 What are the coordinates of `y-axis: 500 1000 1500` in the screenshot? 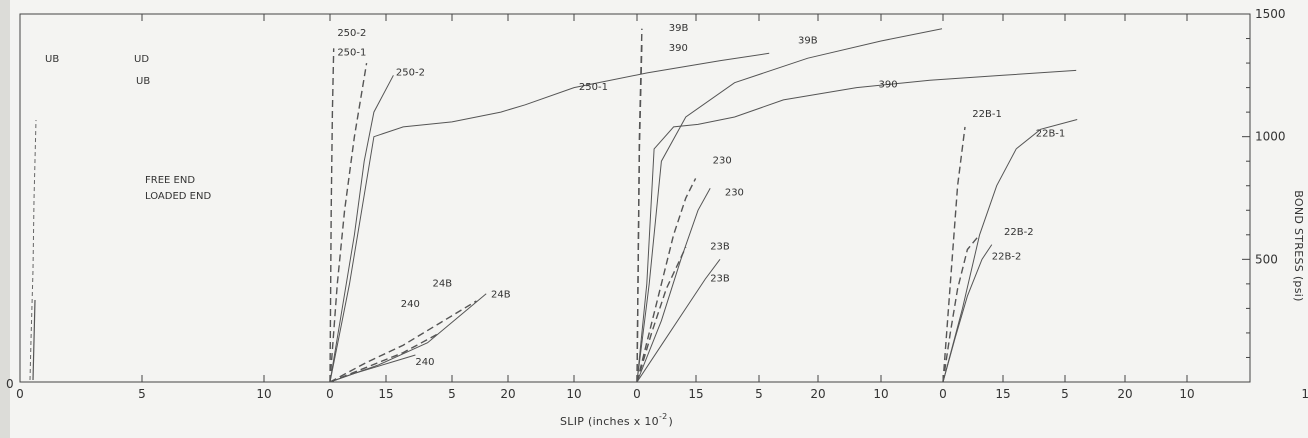 It's located at (1264, 182).